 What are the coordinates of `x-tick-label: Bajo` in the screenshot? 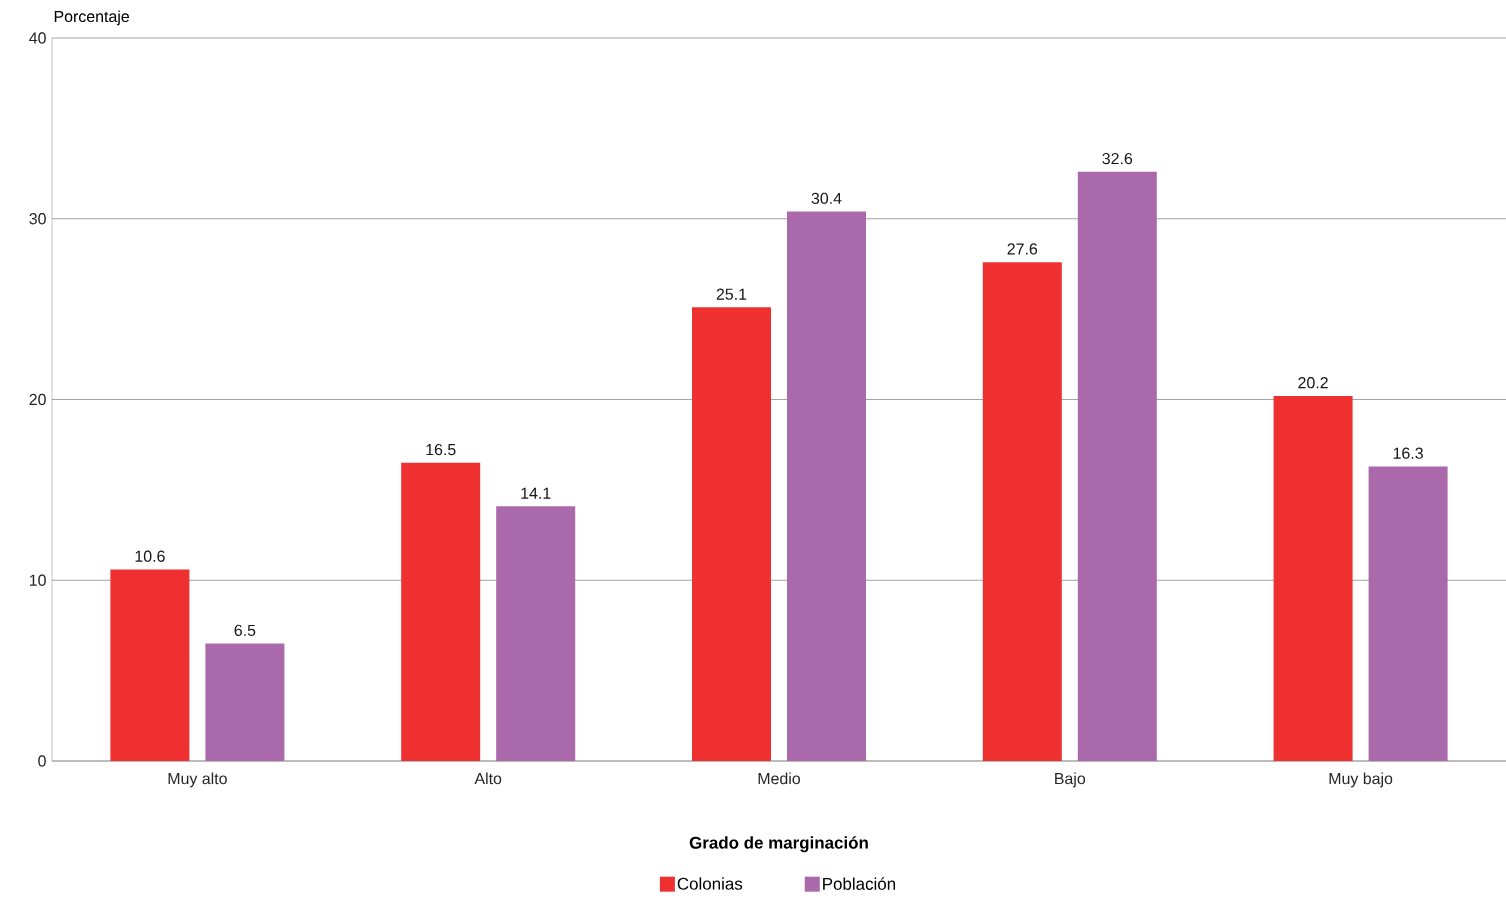 It's located at (1070, 780).